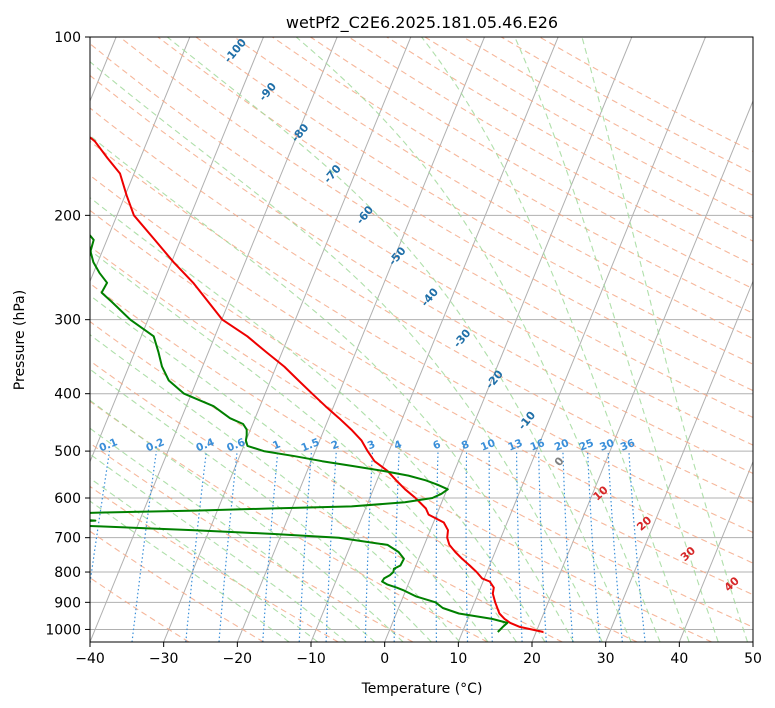 This screenshot has width=775, height=708. I want to click on y-tick-label: 700, so click(67, 539).